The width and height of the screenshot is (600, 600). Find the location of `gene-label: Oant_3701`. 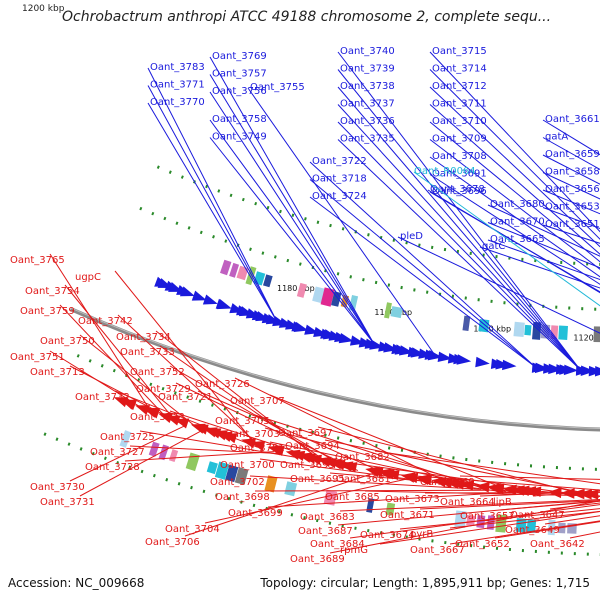

gene-label: Oant_3701 is located at coordinates (257, 448).